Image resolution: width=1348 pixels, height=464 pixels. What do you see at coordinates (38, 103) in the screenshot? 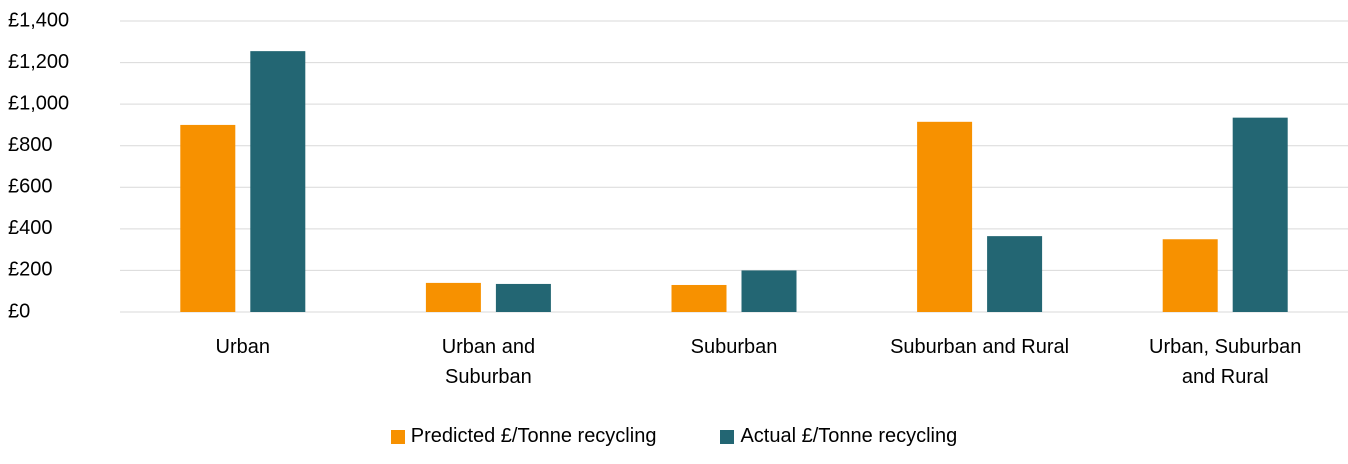
I see `y-tick-label: £1,000` at bounding box center [38, 103].